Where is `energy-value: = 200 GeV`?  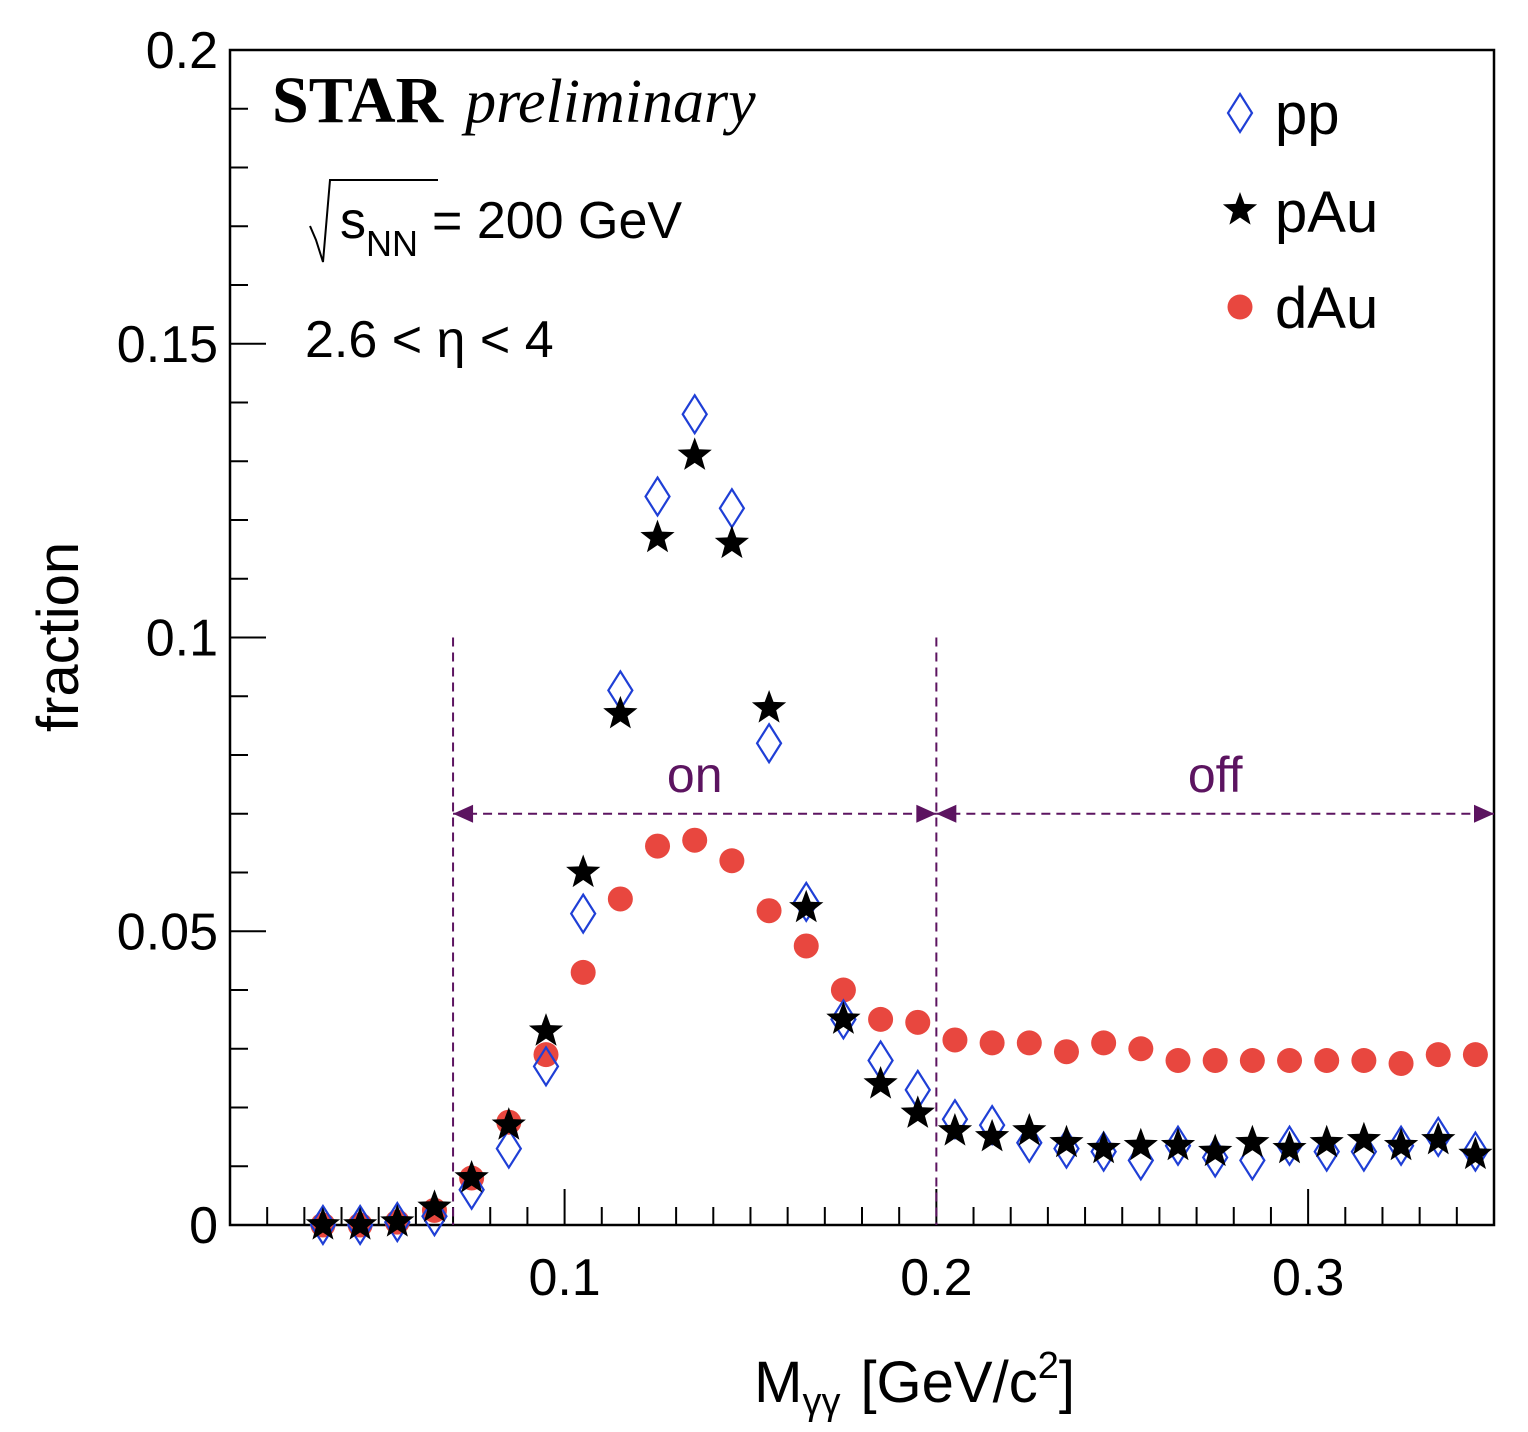 energy-value: = 200 GeV is located at coordinates (557, 221).